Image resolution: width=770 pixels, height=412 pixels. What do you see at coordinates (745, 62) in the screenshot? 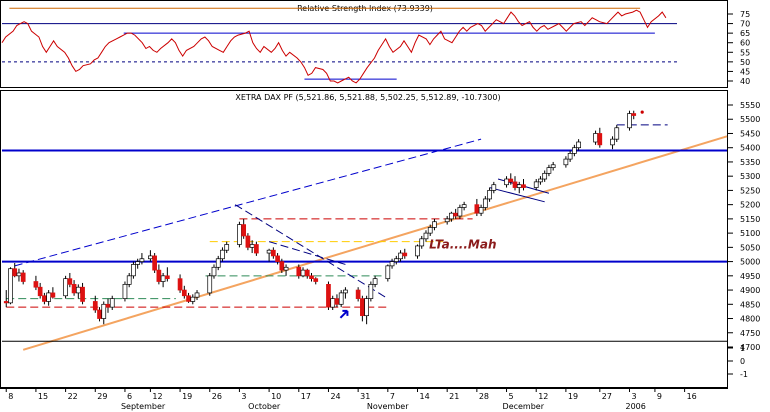
I see `rsi-y-tick-label: 50` at bounding box center [745, 62].